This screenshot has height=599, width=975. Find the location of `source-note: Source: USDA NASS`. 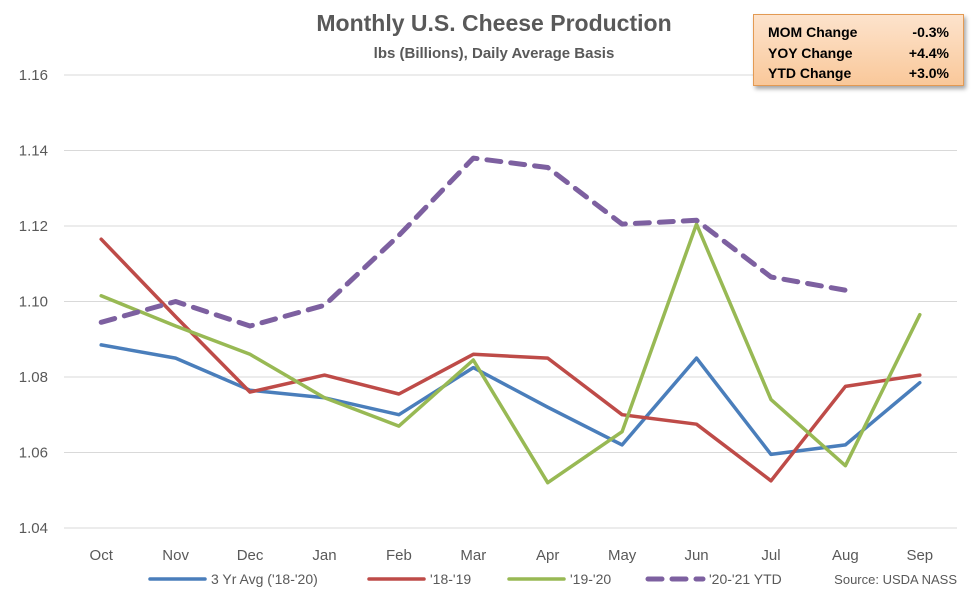

source-note: Source: USDA NASS is located at coordinates (895, 579).